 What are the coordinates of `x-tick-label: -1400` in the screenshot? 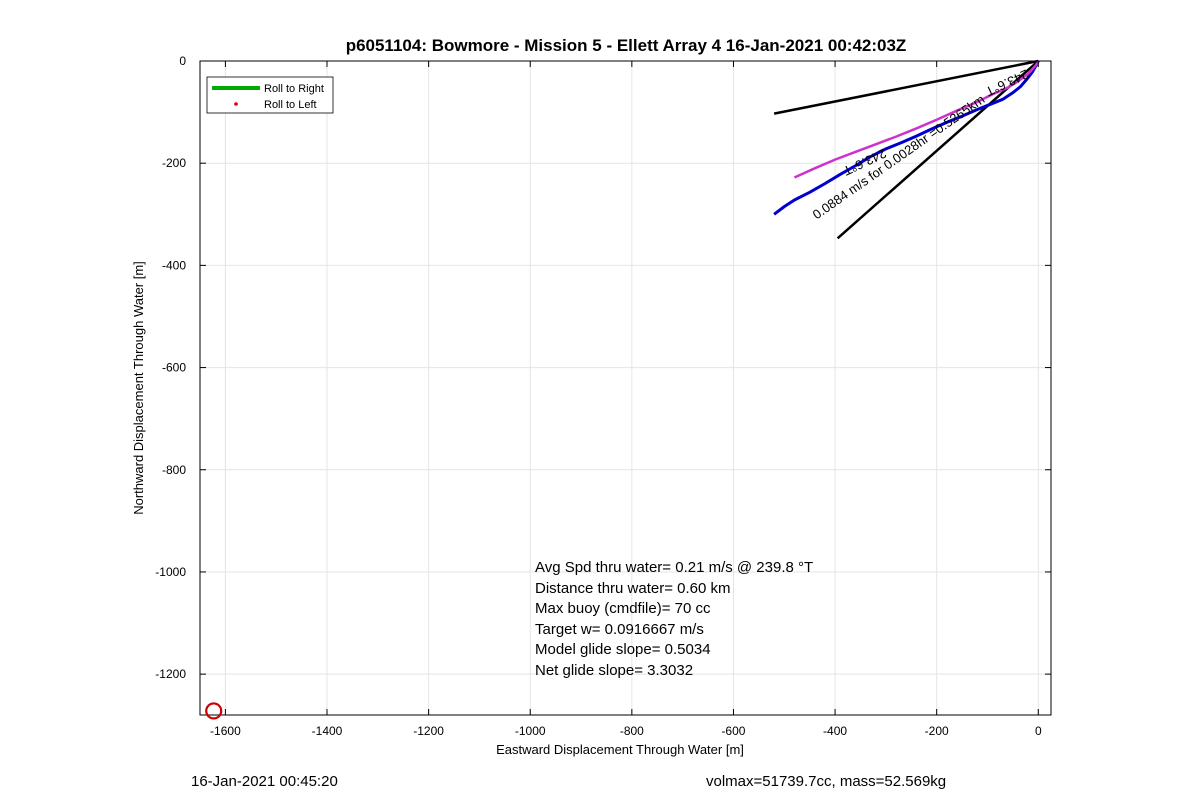 It's located at (327, 731).